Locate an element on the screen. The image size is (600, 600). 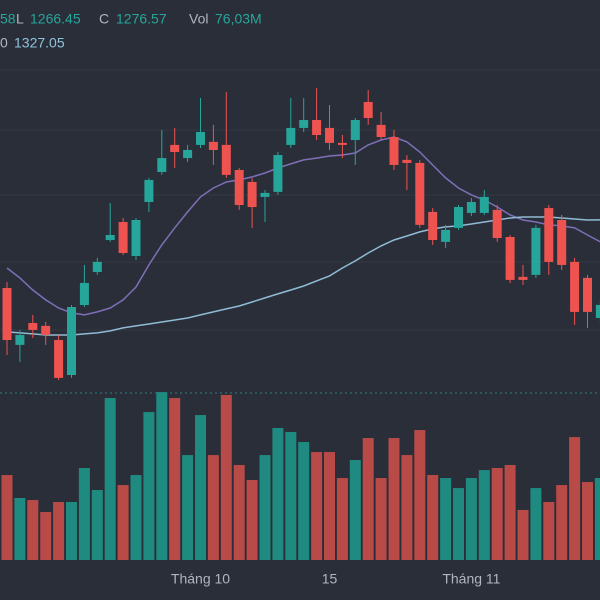
legend-value: 1327.05 is located at coordinates (39, 43).